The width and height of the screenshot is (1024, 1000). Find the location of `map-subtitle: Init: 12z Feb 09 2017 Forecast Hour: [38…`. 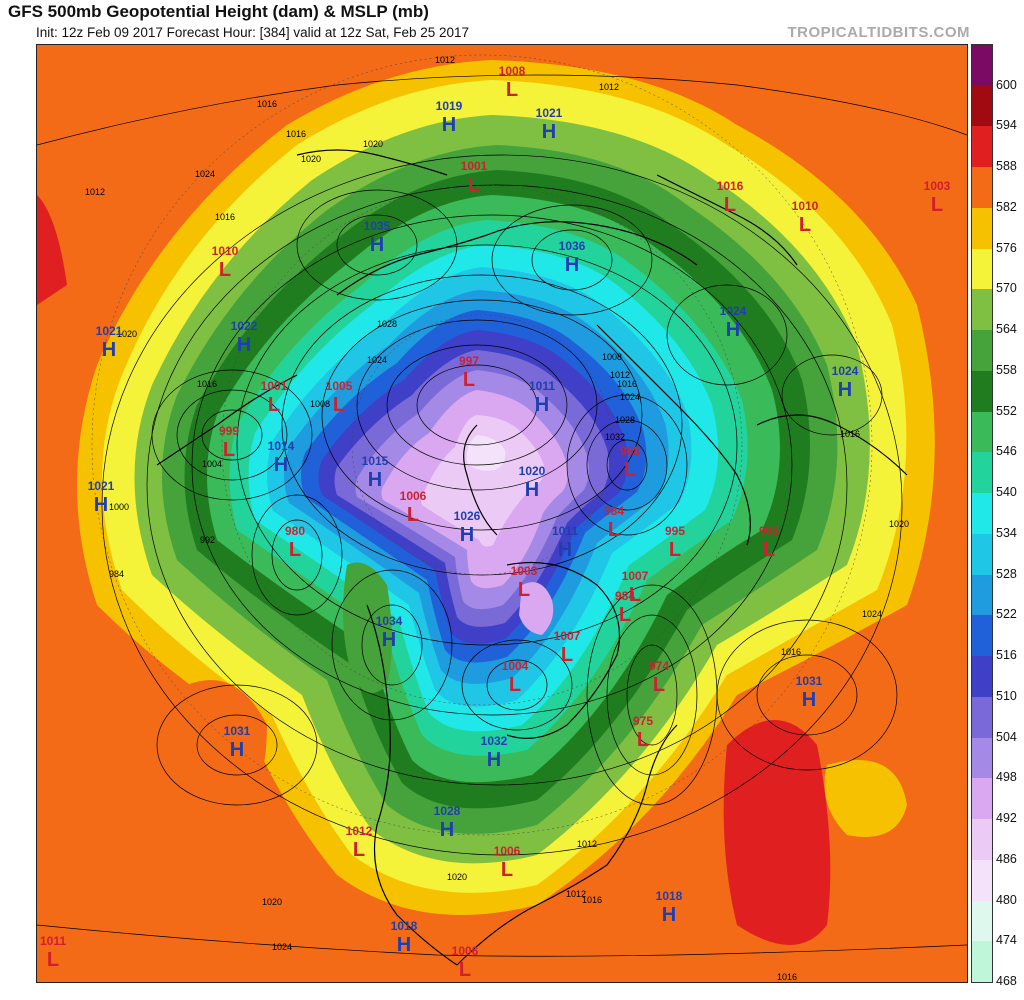

map-subtitle: Init: 12z Feb 09 2017 Forecast Hour: [38… is located at coordinates (253, 32).